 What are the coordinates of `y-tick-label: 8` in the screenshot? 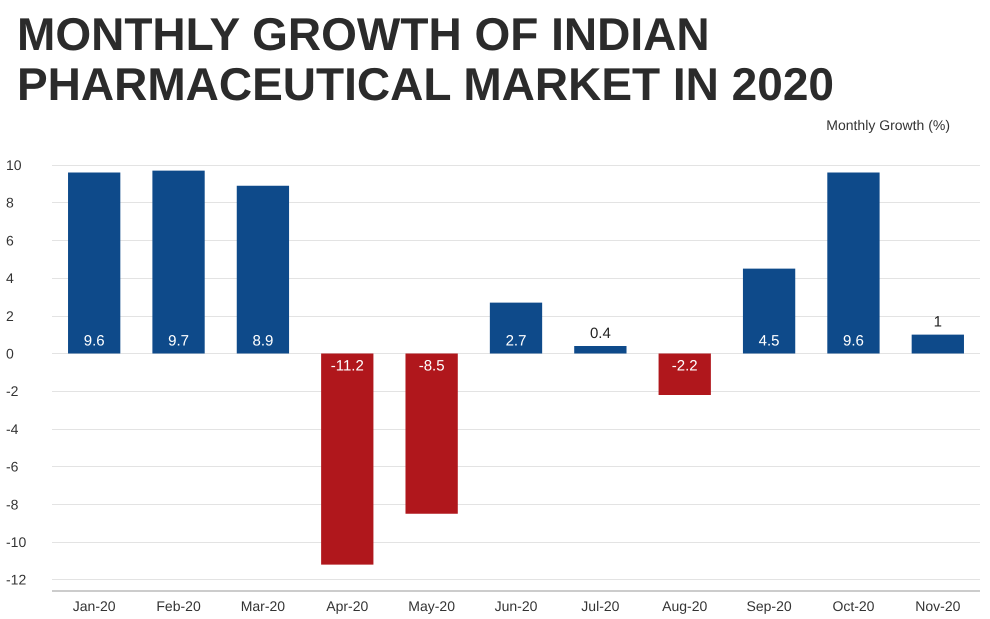 It's located at (10, 202).